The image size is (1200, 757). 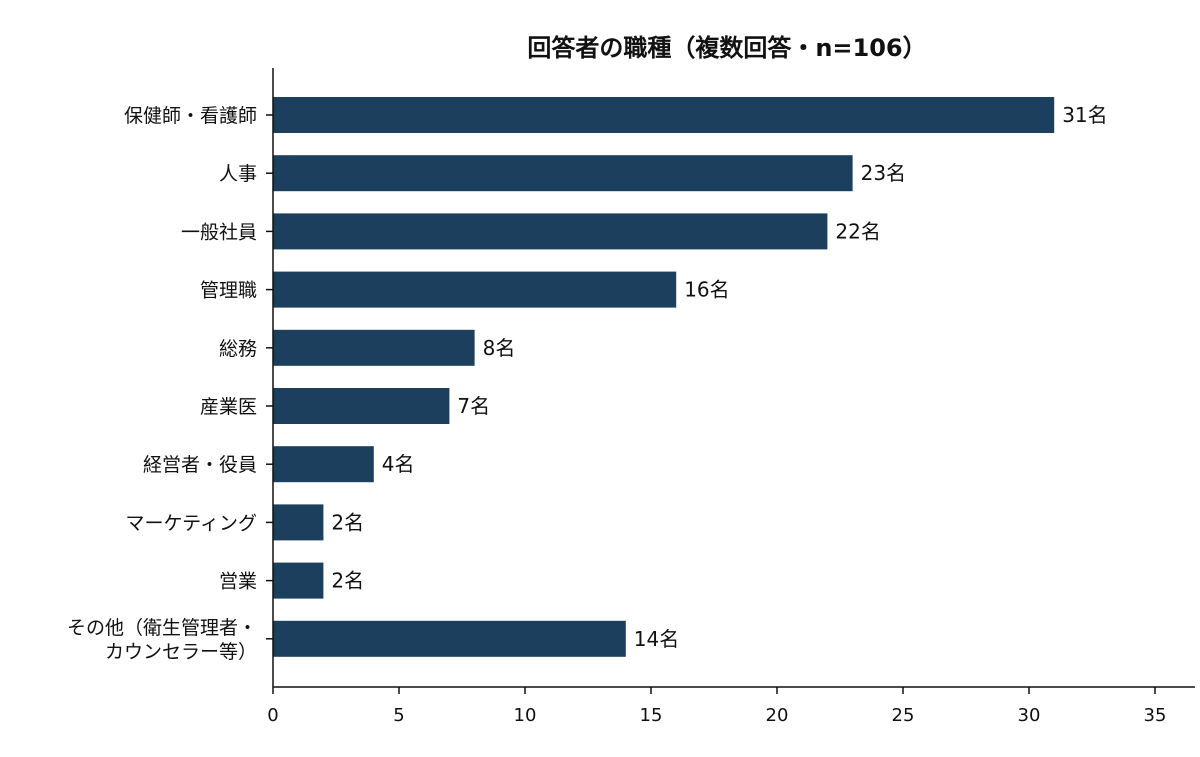 I want to click on x-tick-label-4: 20, so click(x=777, y=715).